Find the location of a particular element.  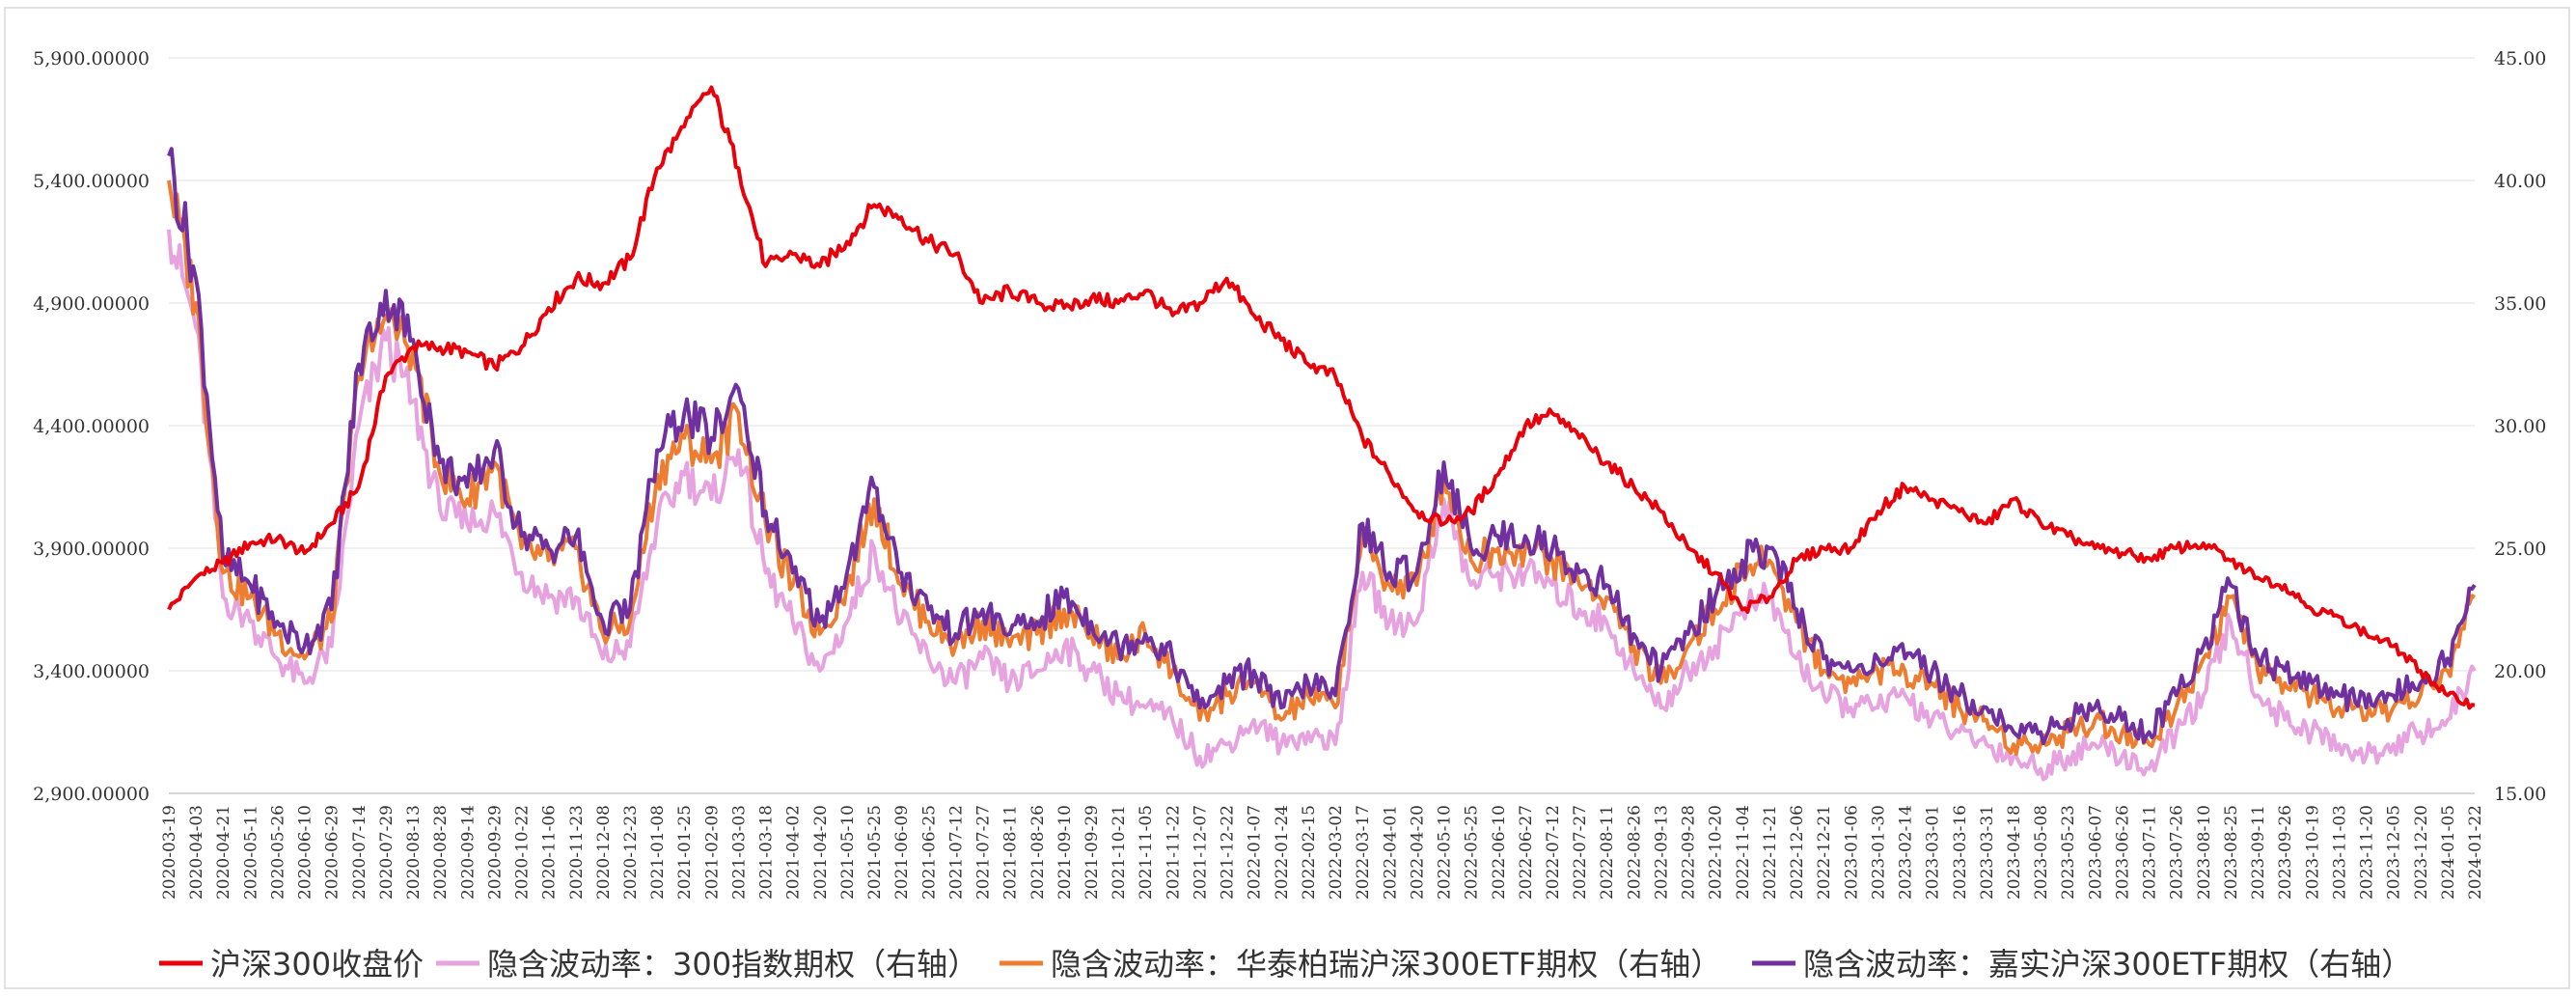

x-tick-label: 2023-08-10 is located at coordinates (2204, 852).